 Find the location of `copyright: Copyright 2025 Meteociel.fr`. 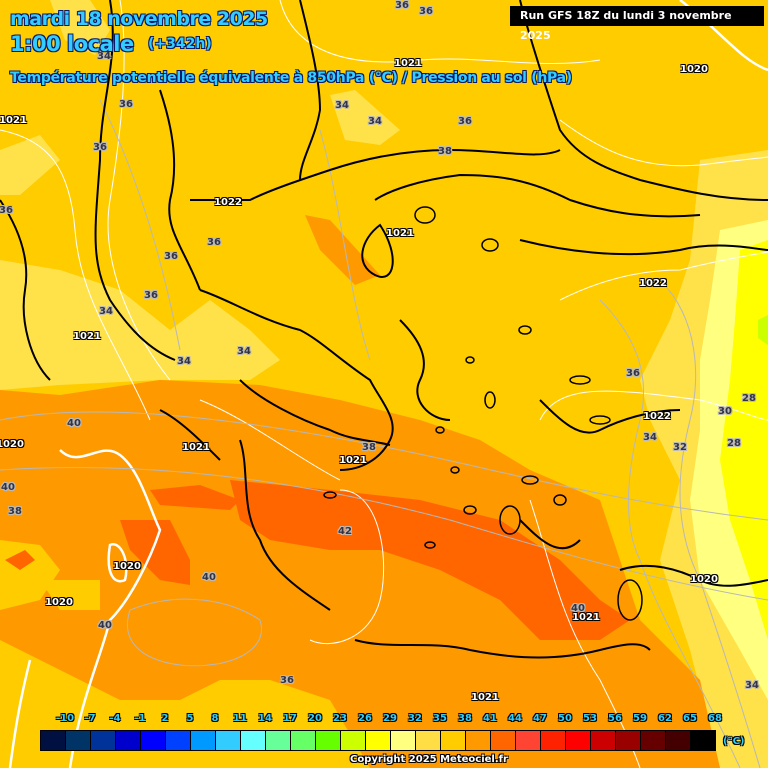

copyright: Copyright 2025 Meteociel.fr is located at coordinates (429, 759).